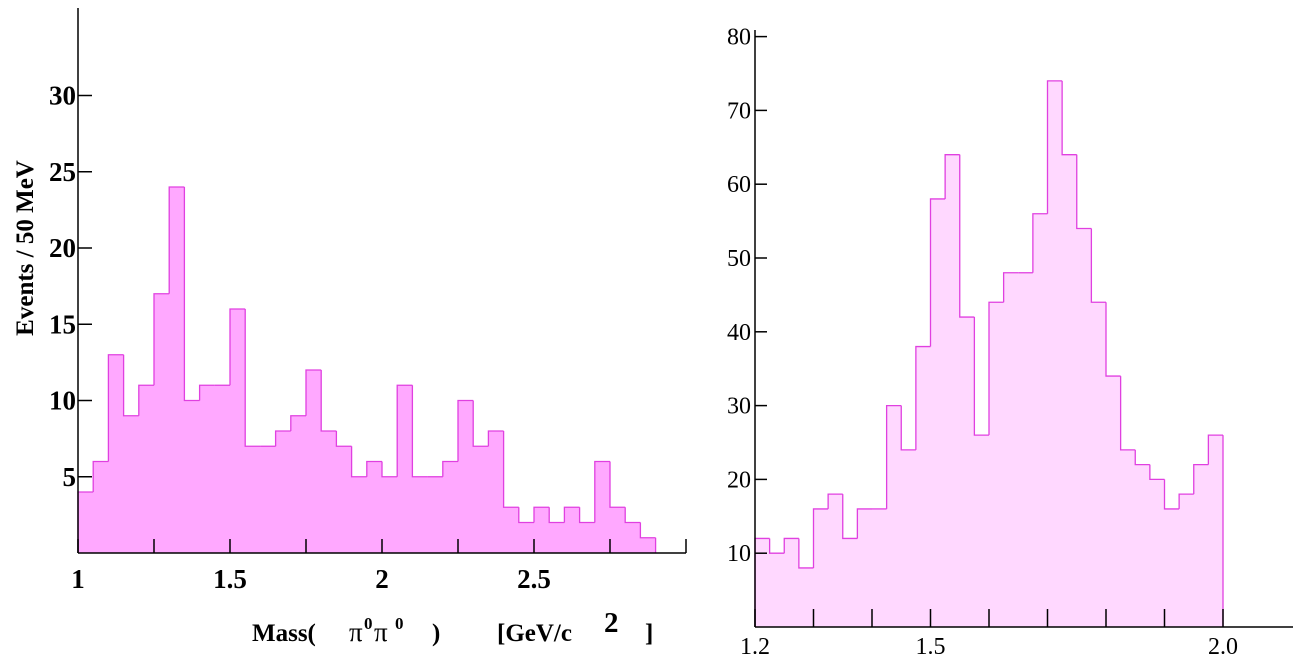 This screenshot has height=657, width=1301. Describe the element at coordinates (1223, 645) in the screenshot. I see `x-tick-label: 2.0` at that location.